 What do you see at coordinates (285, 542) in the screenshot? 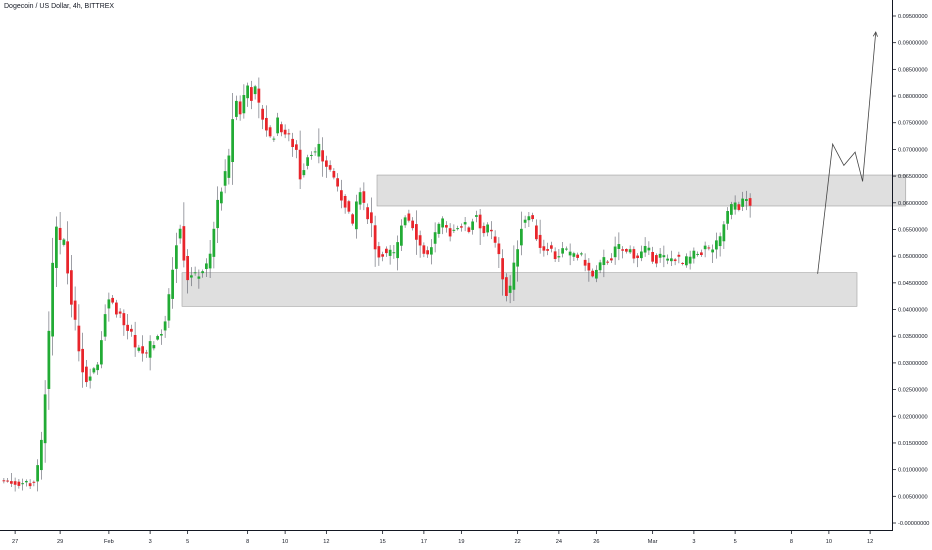
I see `x-tick-label: 10` at bounding box center [285, 542].